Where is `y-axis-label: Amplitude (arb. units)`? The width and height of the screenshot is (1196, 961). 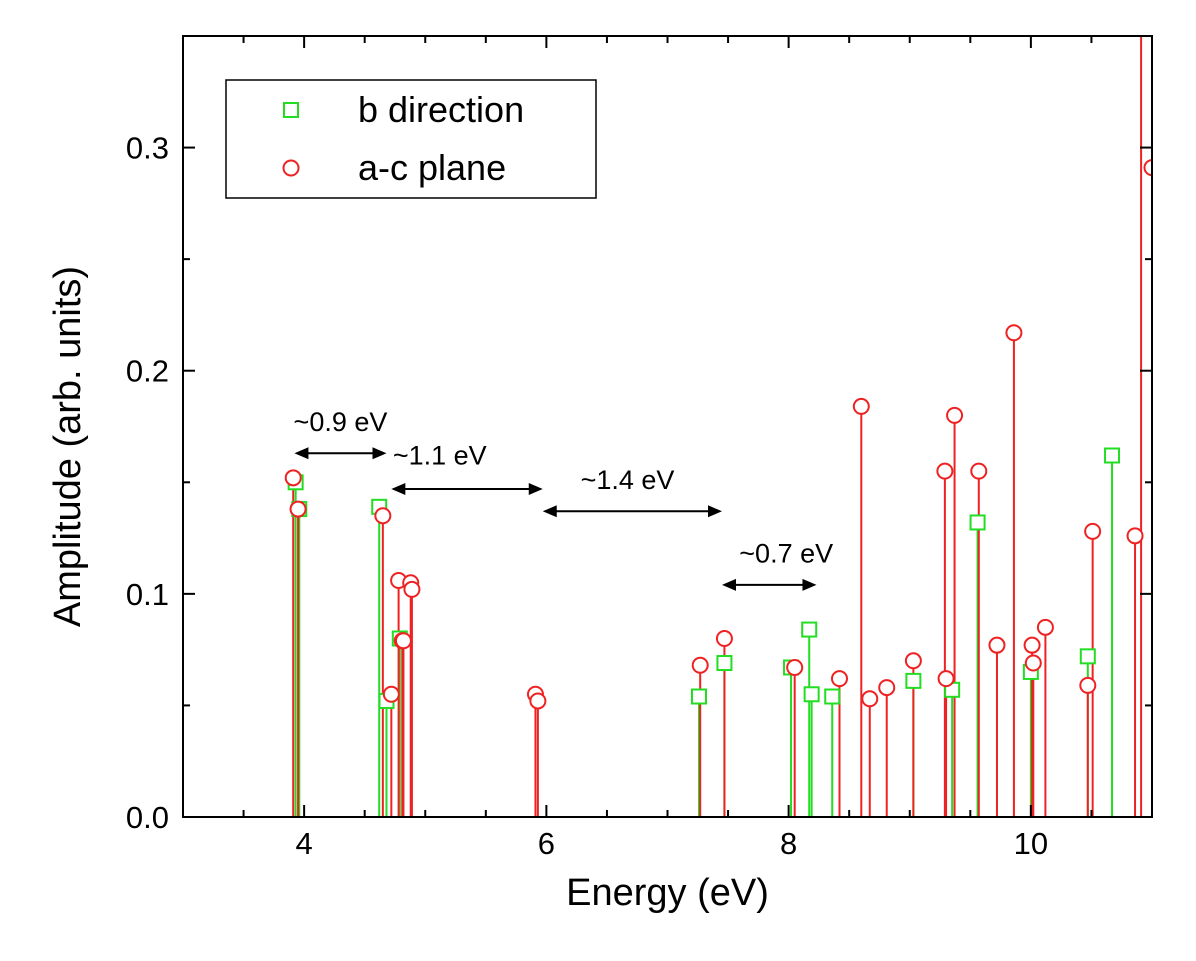
y-axis-label: Amplitude (arb. units) is located at coordinates (68, 446).